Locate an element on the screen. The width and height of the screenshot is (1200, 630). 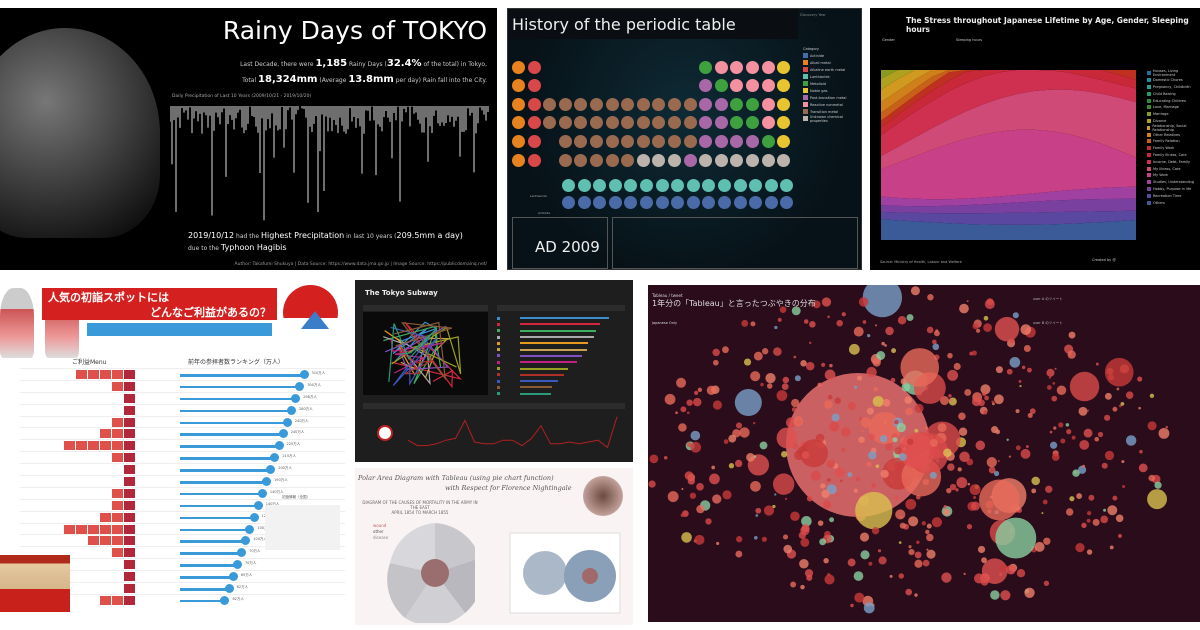
gender-filter: Gender is located at coordinates (888, 40).